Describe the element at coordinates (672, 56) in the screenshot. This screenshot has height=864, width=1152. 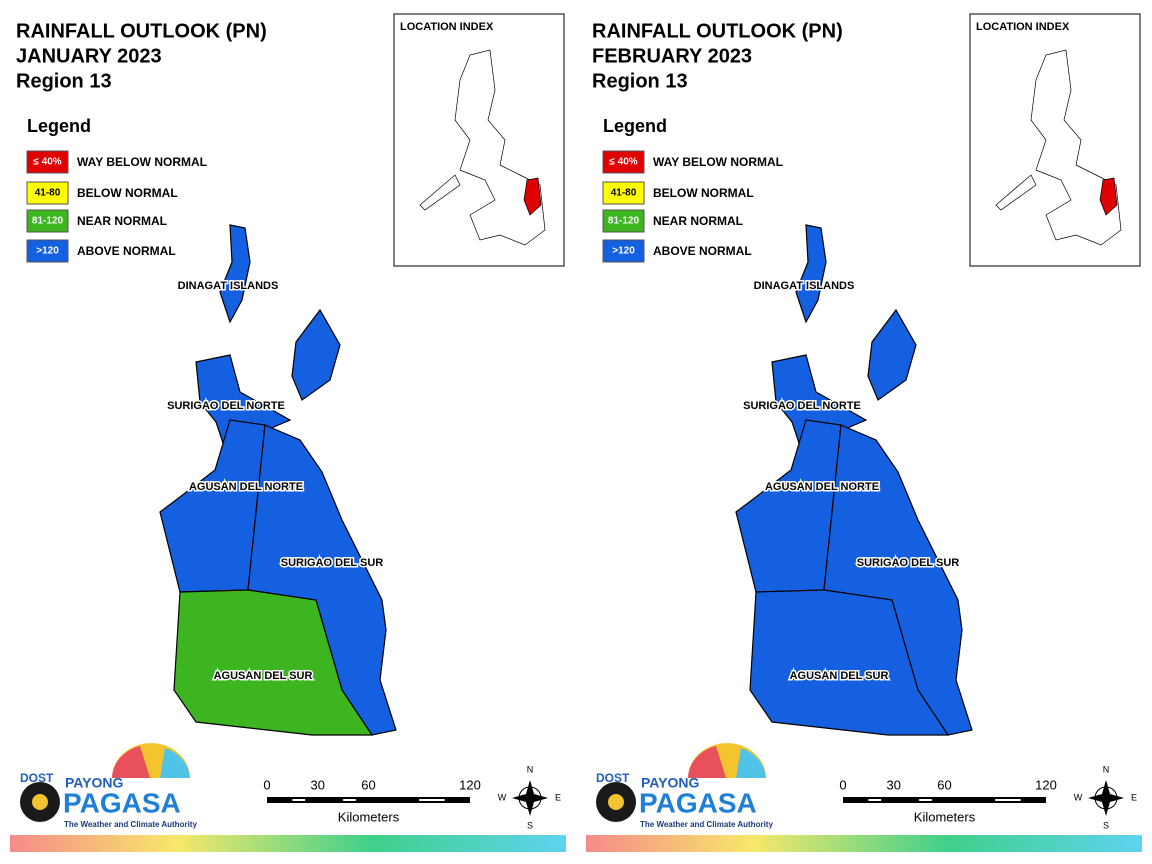
I see `title-line: FEBRUARY 2023` at that location.